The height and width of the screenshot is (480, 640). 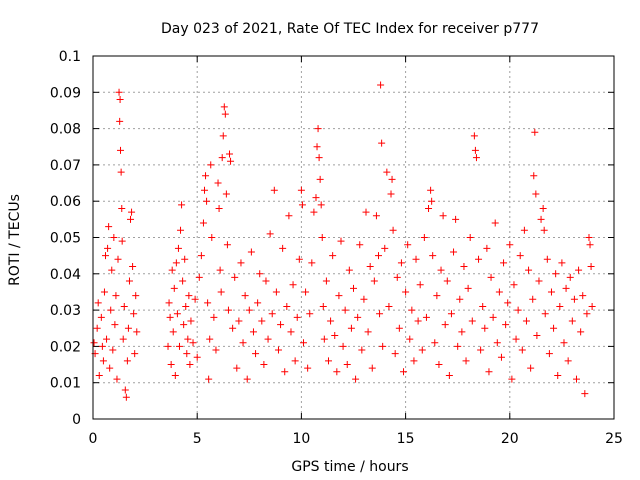 What do you see at coordinates (406, 439) in the screenshot?
I see `x-tick-label: 15` at bounding box center [406, 439].